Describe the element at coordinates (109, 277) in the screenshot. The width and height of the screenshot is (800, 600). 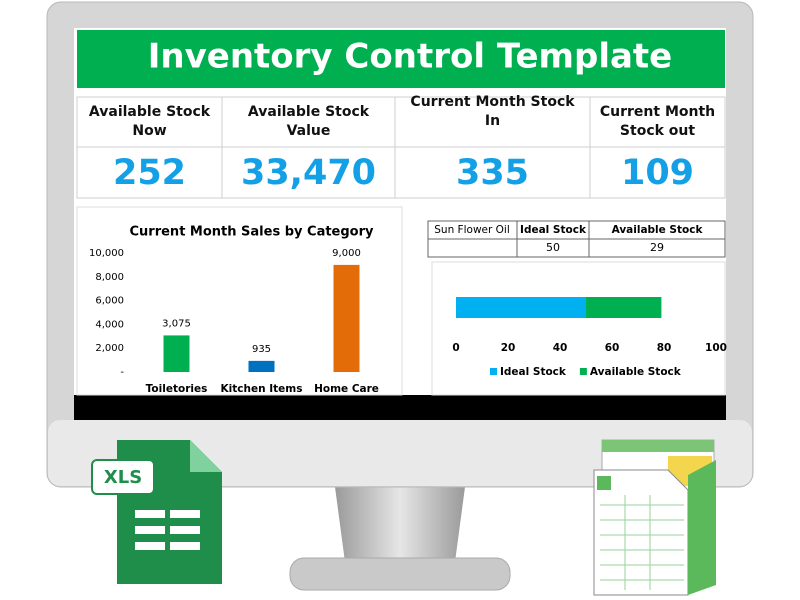
I see `y-tick-label: 8,000` at that location.